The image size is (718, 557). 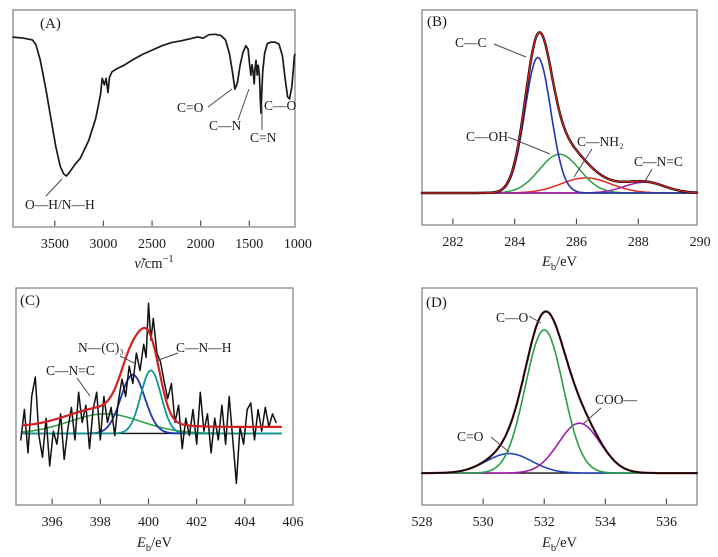 What do you see at coordinates (103, 244) in the screenshot?
I see `x-tick-label: 3000` at bounding box center [103, 244].